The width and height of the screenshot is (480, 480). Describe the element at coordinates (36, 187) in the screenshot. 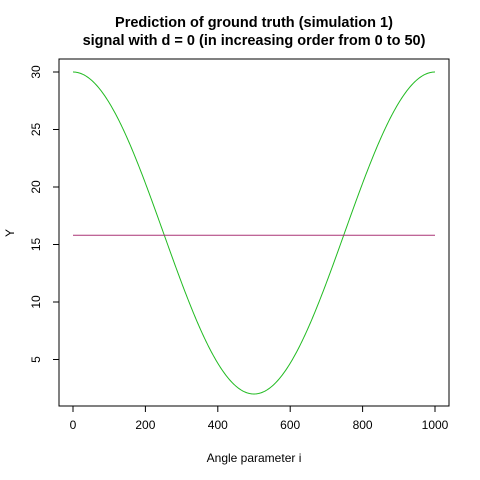

I see `y-tick-label: 20` at that location.